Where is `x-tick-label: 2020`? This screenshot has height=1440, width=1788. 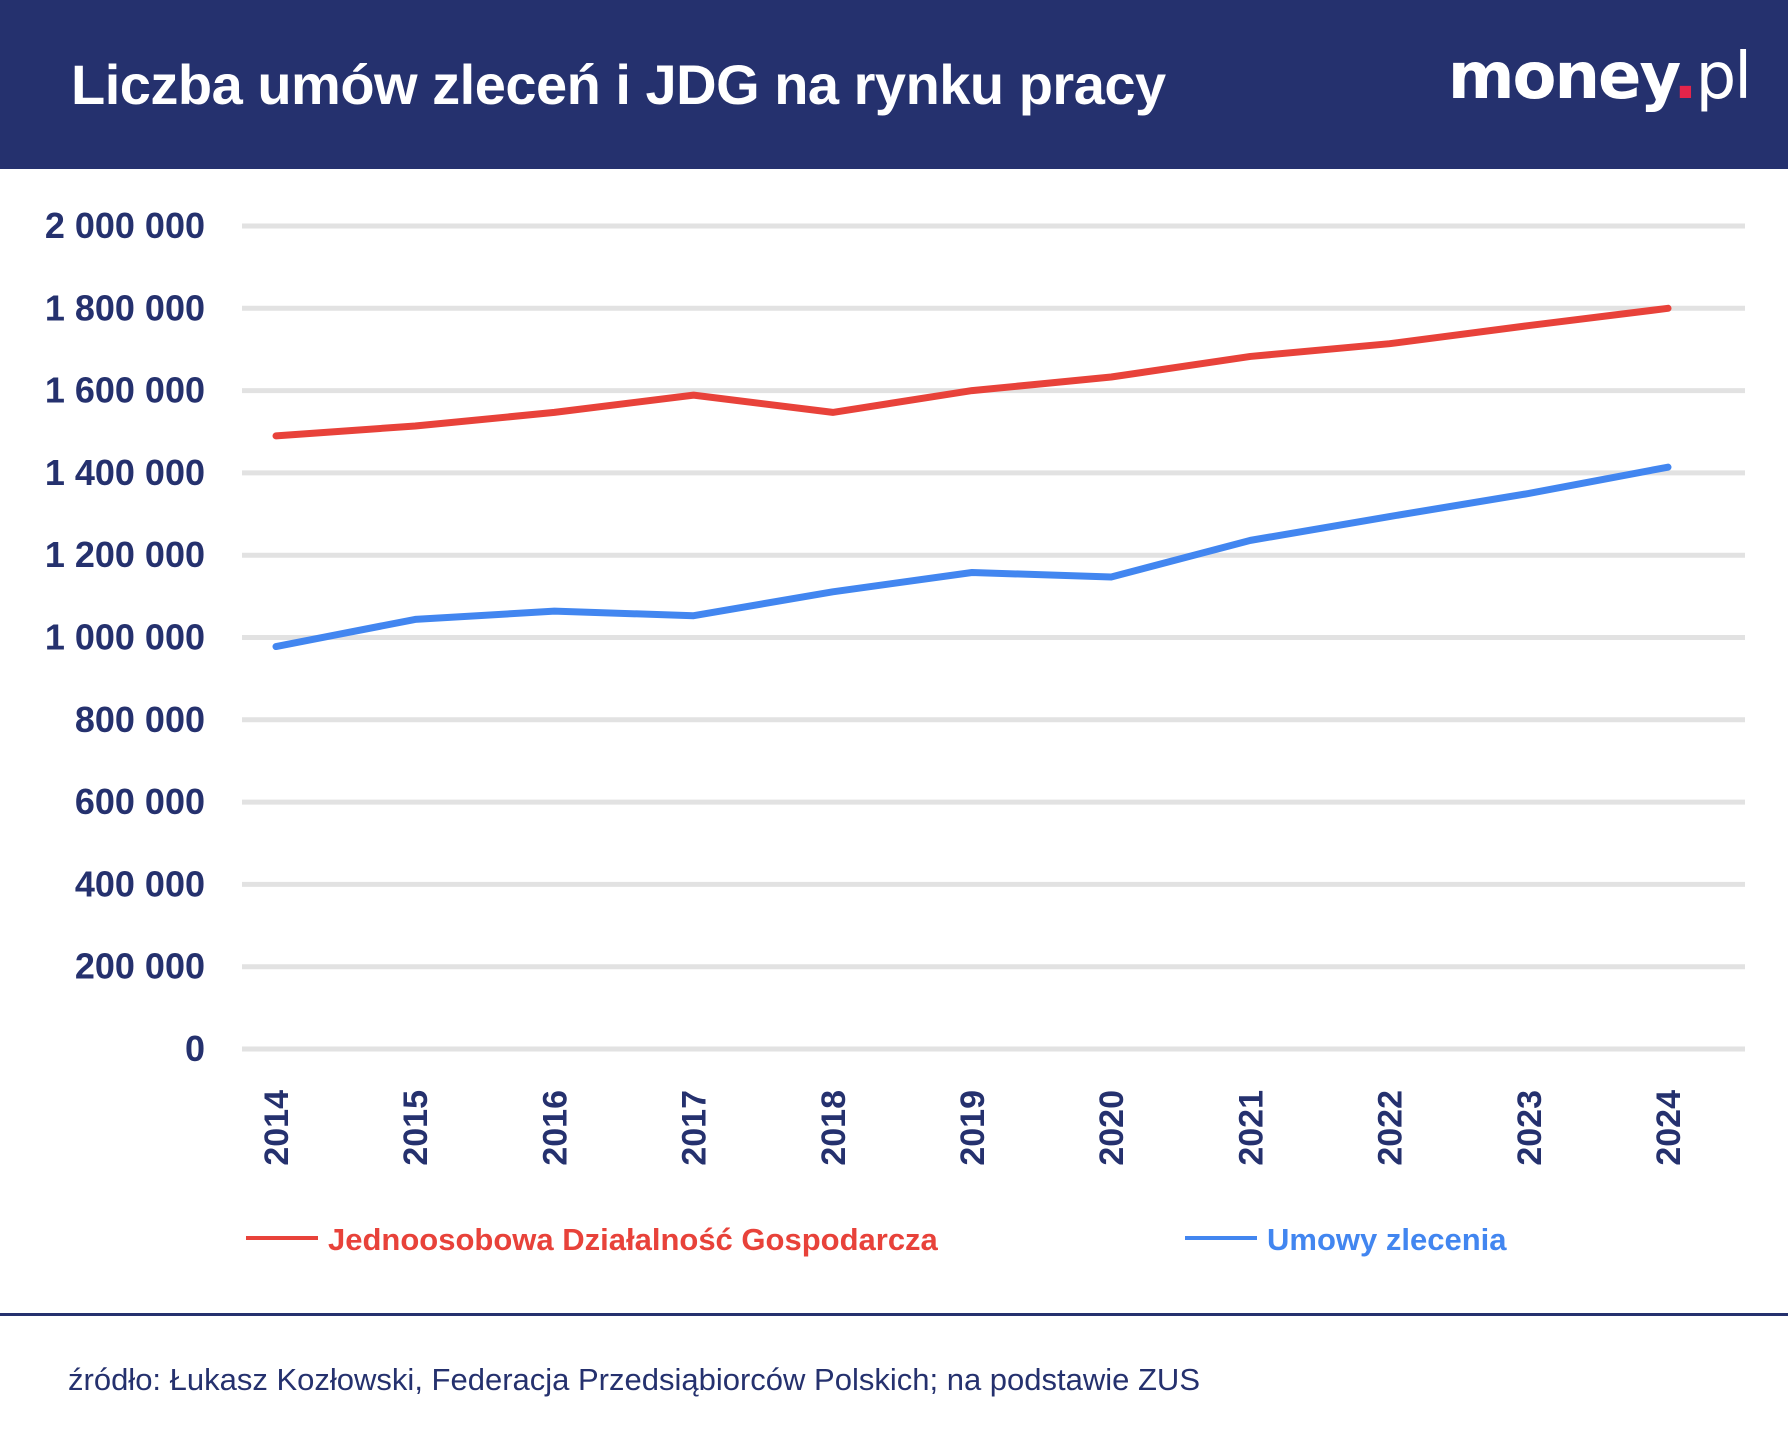 x-tick-label: 2020 is located at coordinates (1112, 1128).